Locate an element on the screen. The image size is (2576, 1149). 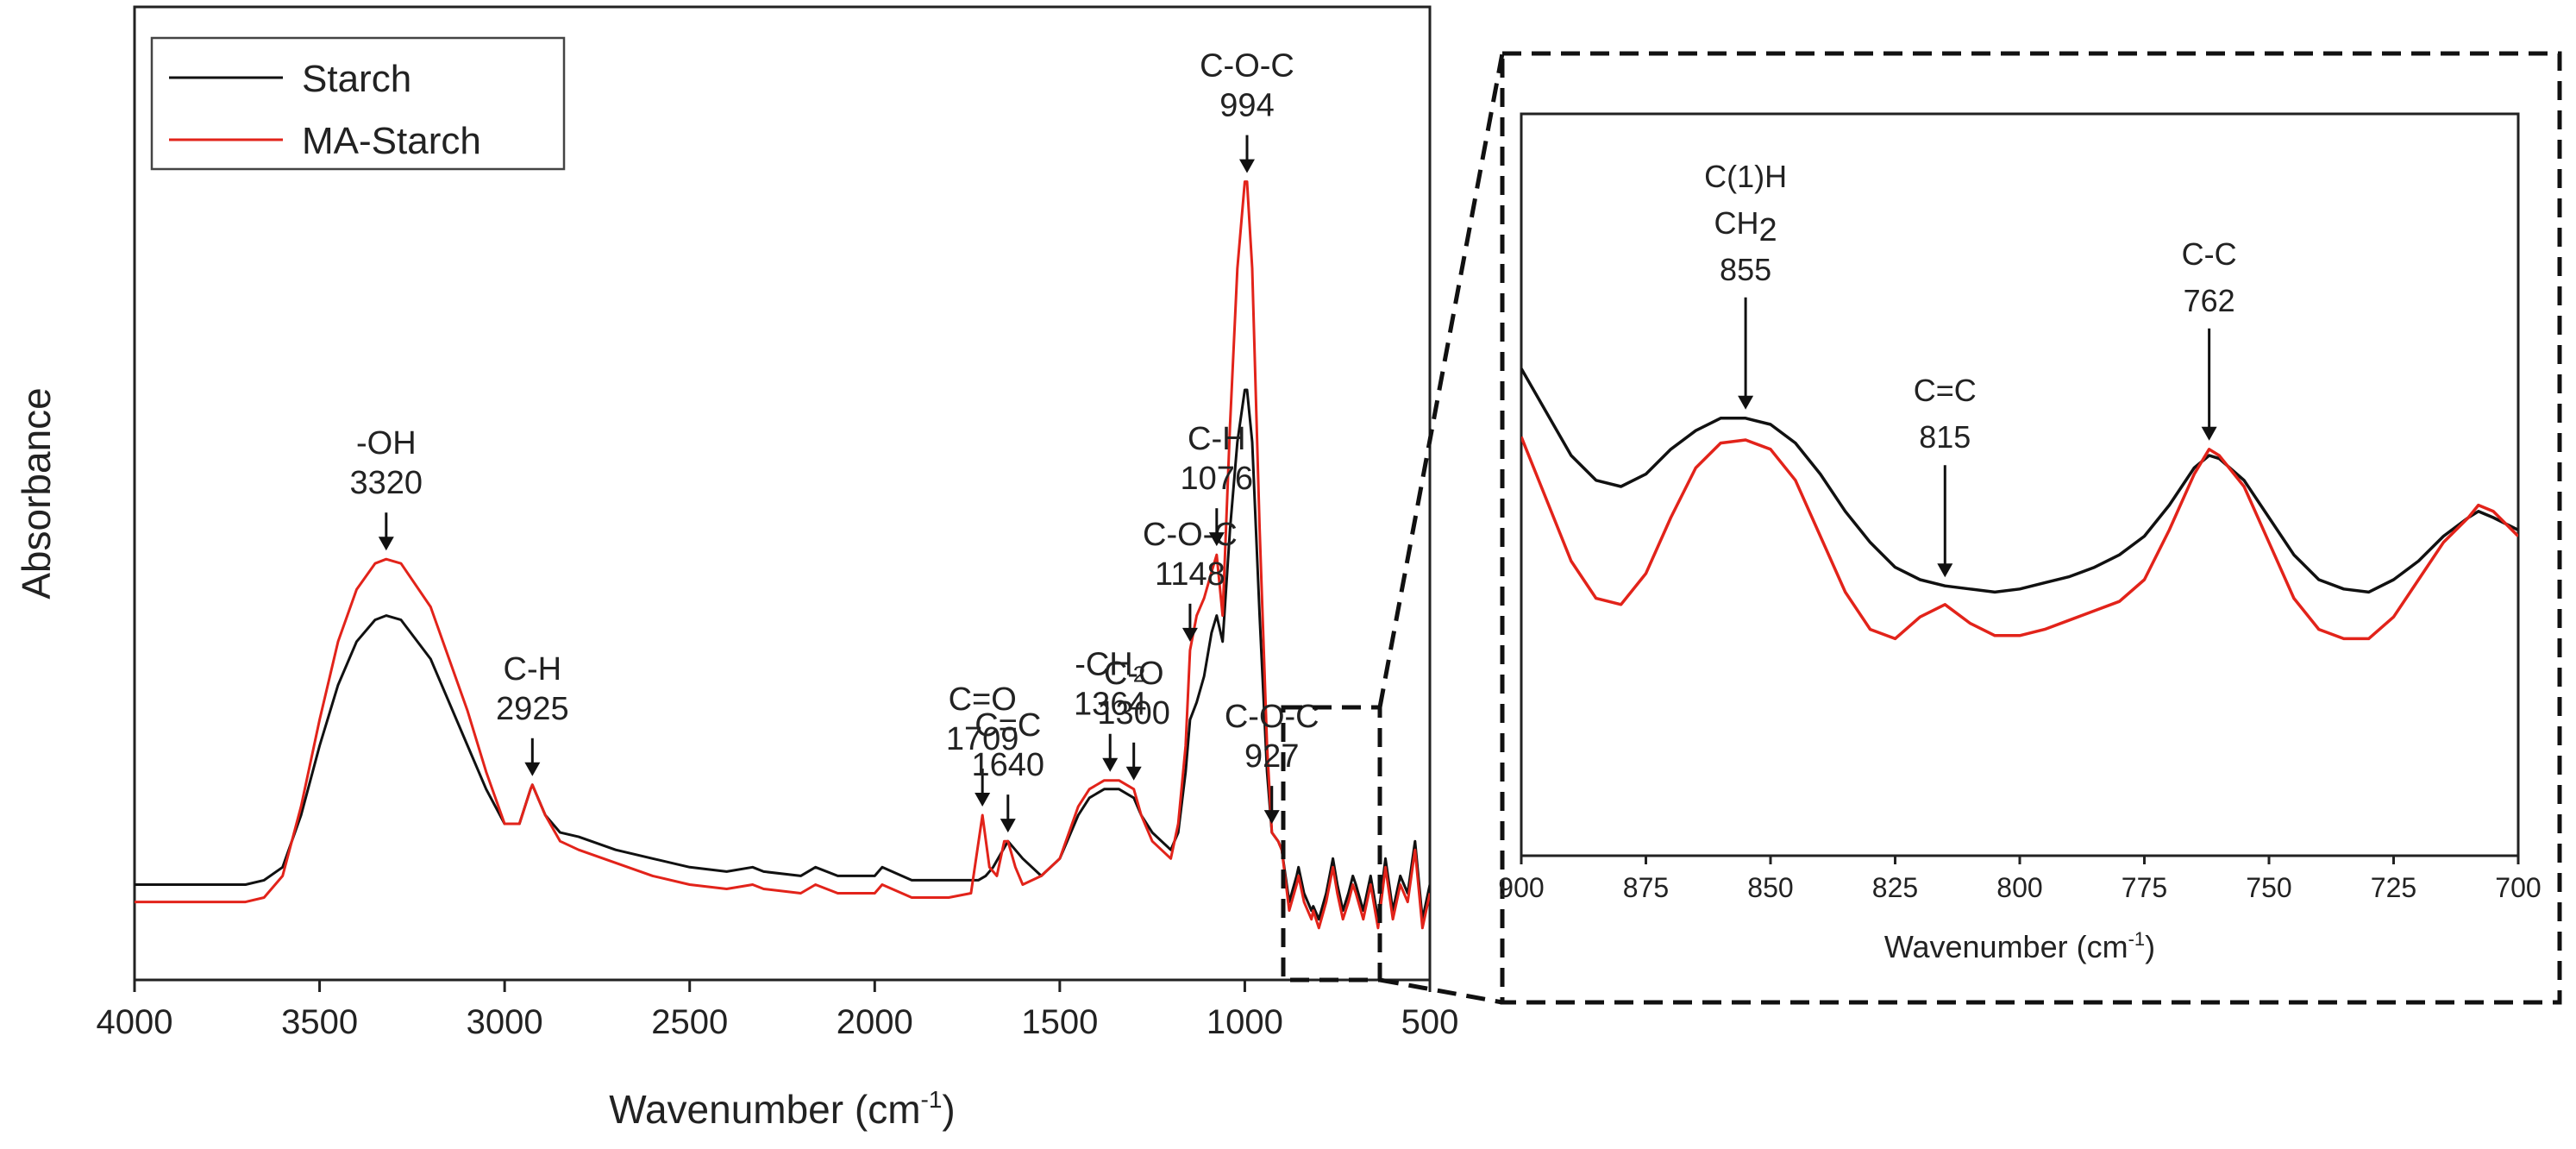
annotation-wavenumber: 1076 is located at coordinates (1217, 479).